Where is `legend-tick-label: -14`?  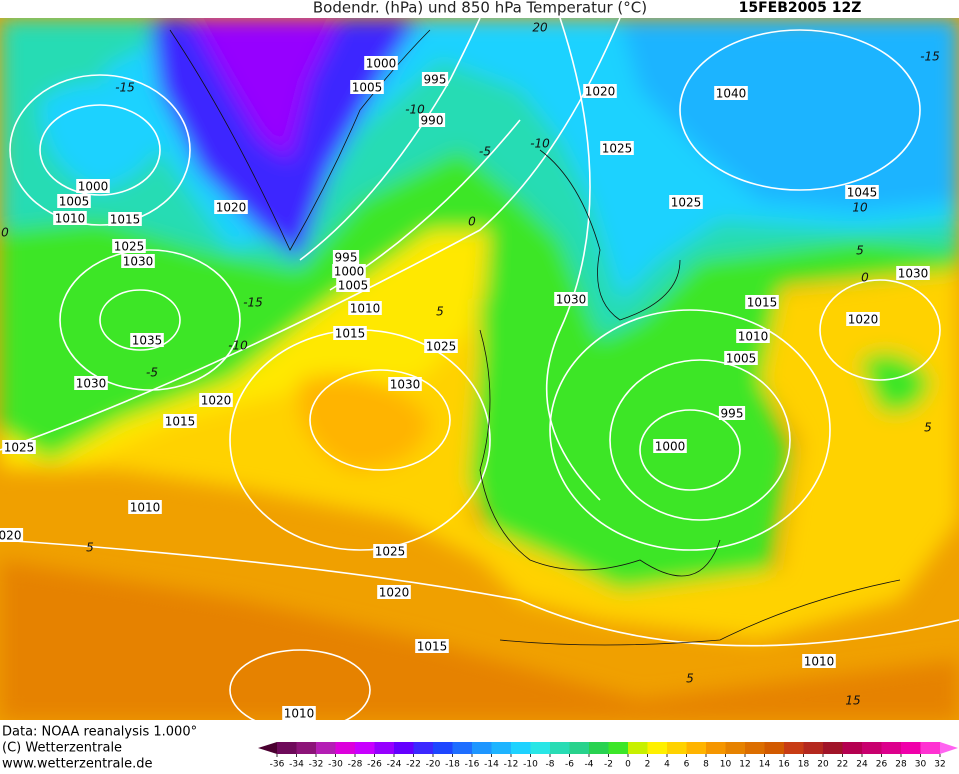 legend-tick-label: -14 is located at coordinates (491, 765).